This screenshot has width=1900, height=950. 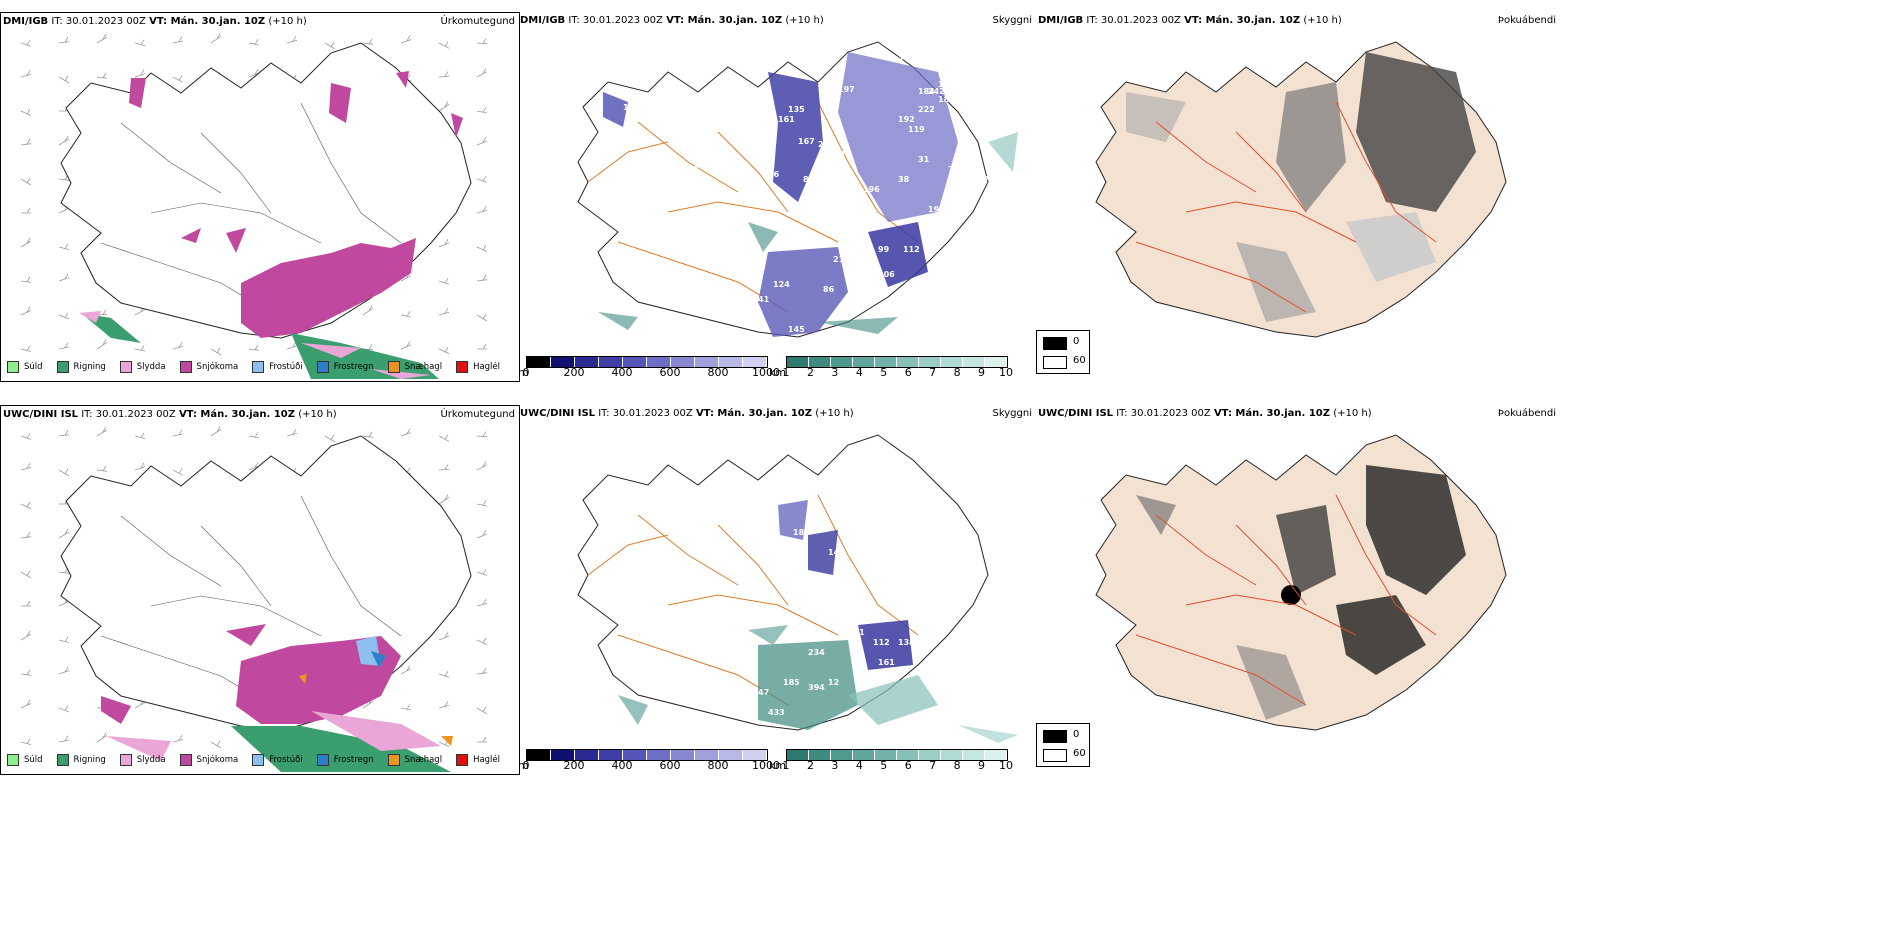 I want to click on snow-depth-unit: m, so click(x=523, y=372).